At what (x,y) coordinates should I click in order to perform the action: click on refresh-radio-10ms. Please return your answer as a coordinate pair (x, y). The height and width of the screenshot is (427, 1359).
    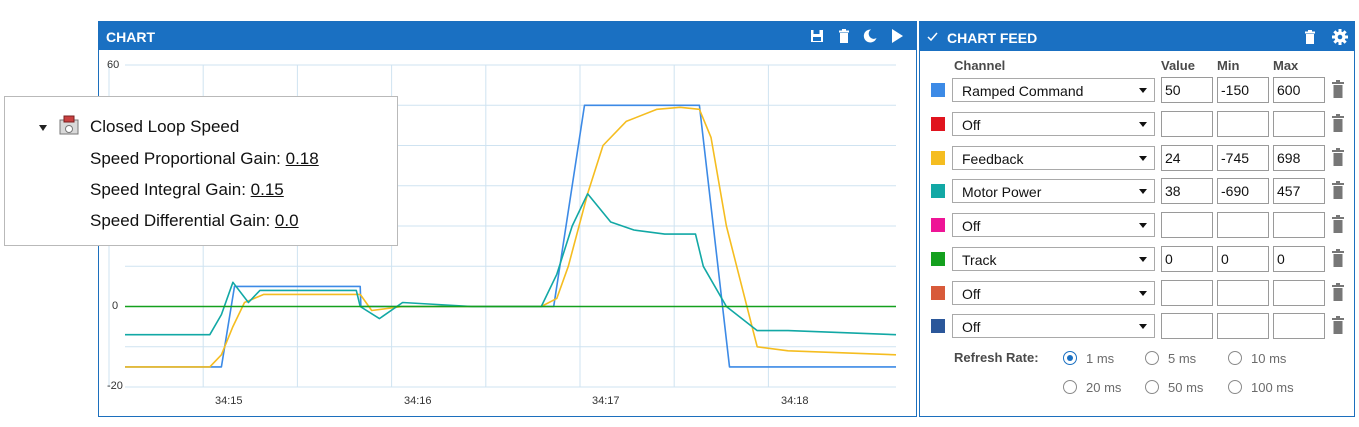
    Looking at the image, I should click on (1235, 358).